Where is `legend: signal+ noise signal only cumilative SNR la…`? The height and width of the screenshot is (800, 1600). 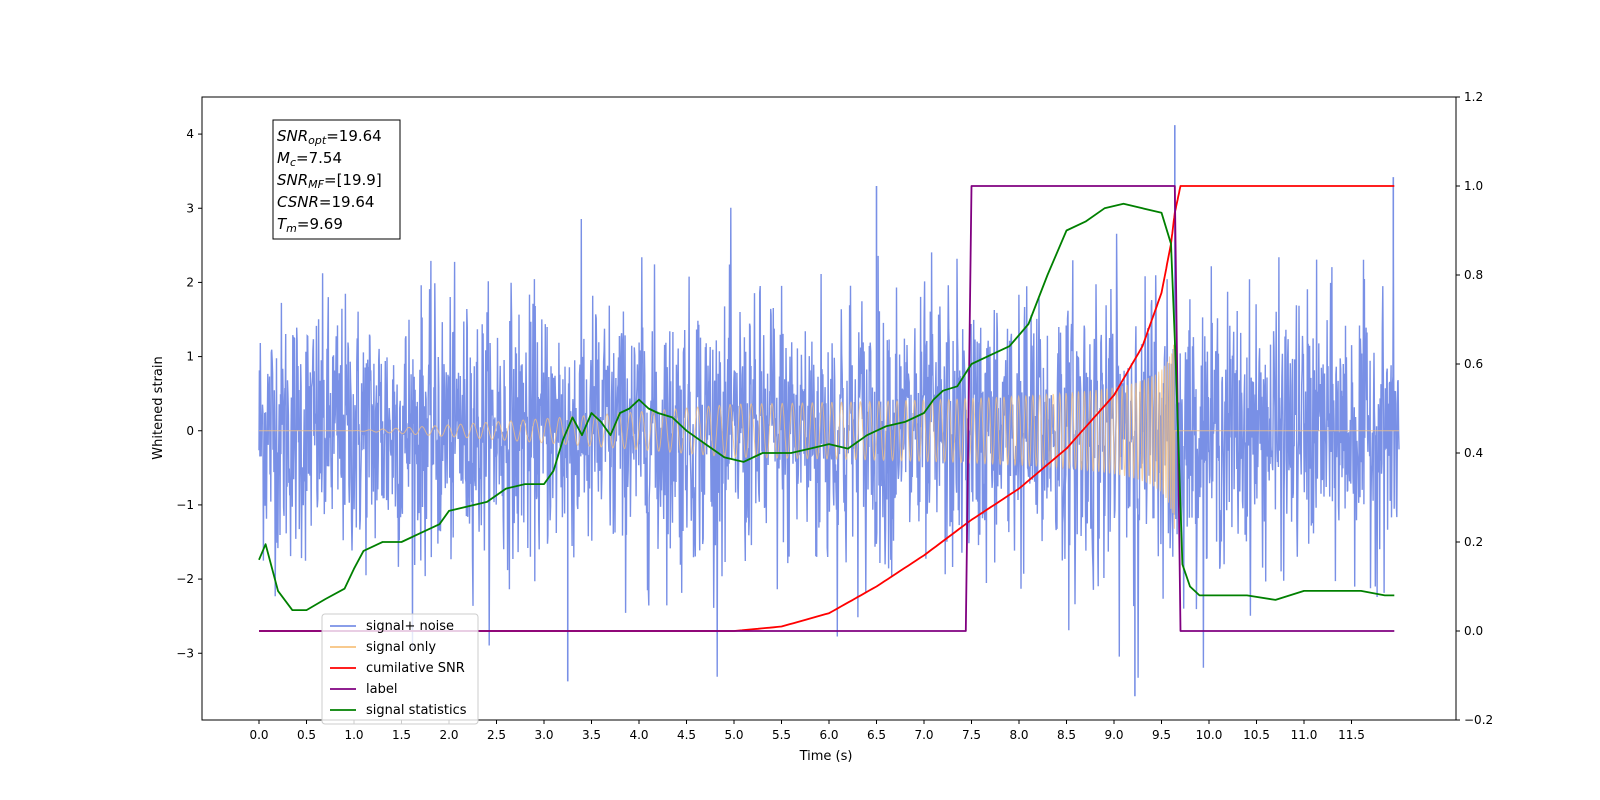
legend: signal+ noise signal only cumilative SNR la… is located at coordinates (400, 669).